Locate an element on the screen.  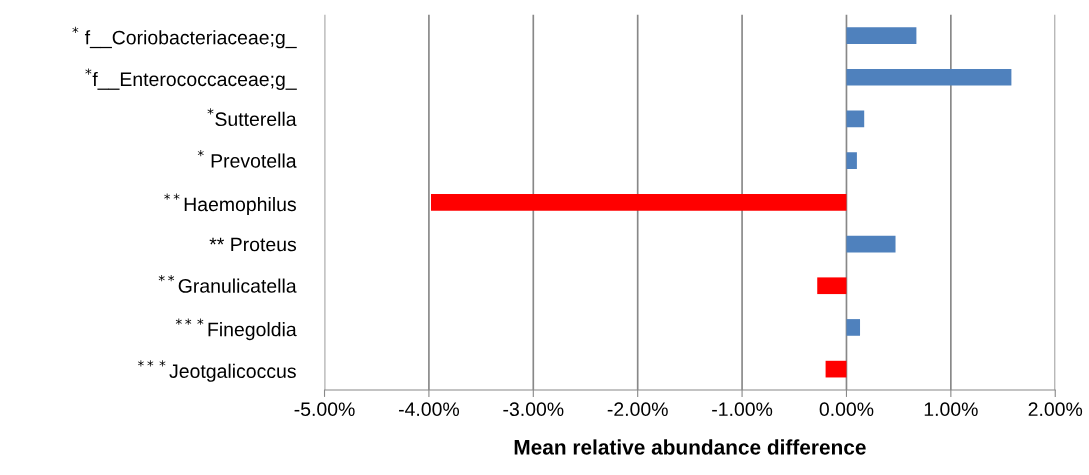
y-tick-label: ** Proteus is located at coordinates (253, 244).